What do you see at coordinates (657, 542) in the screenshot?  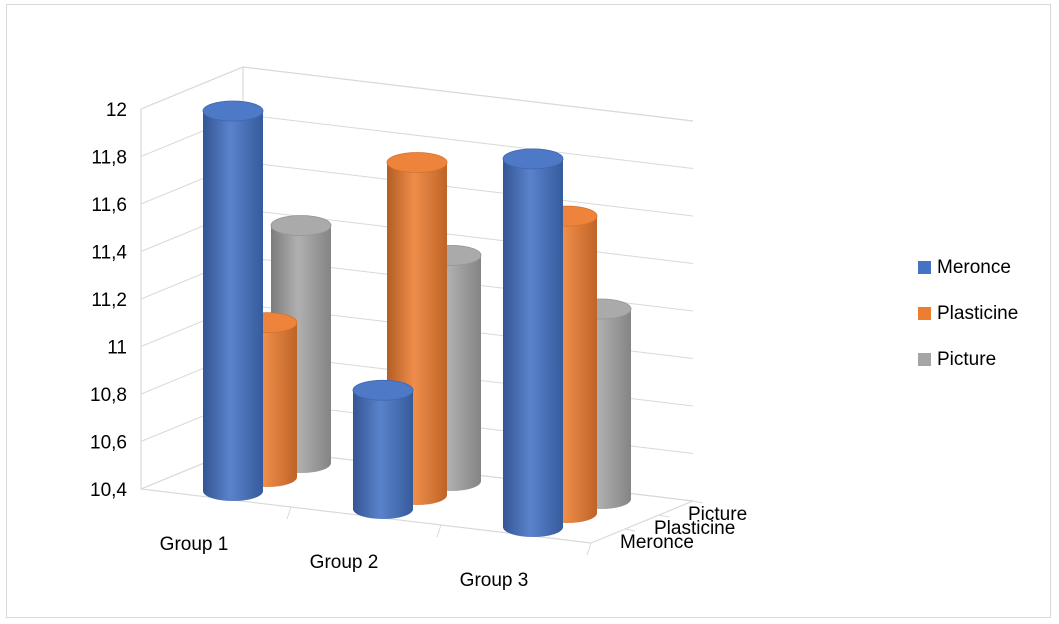 I see `depth-tick-label-meronce: Meronce` at bounding box center [657, 542].